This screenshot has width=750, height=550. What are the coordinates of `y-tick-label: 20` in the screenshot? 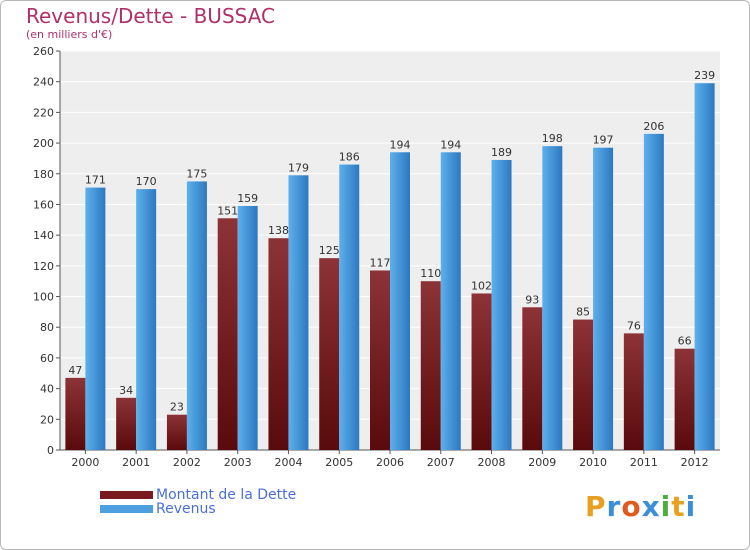 It's located at (47, 419).